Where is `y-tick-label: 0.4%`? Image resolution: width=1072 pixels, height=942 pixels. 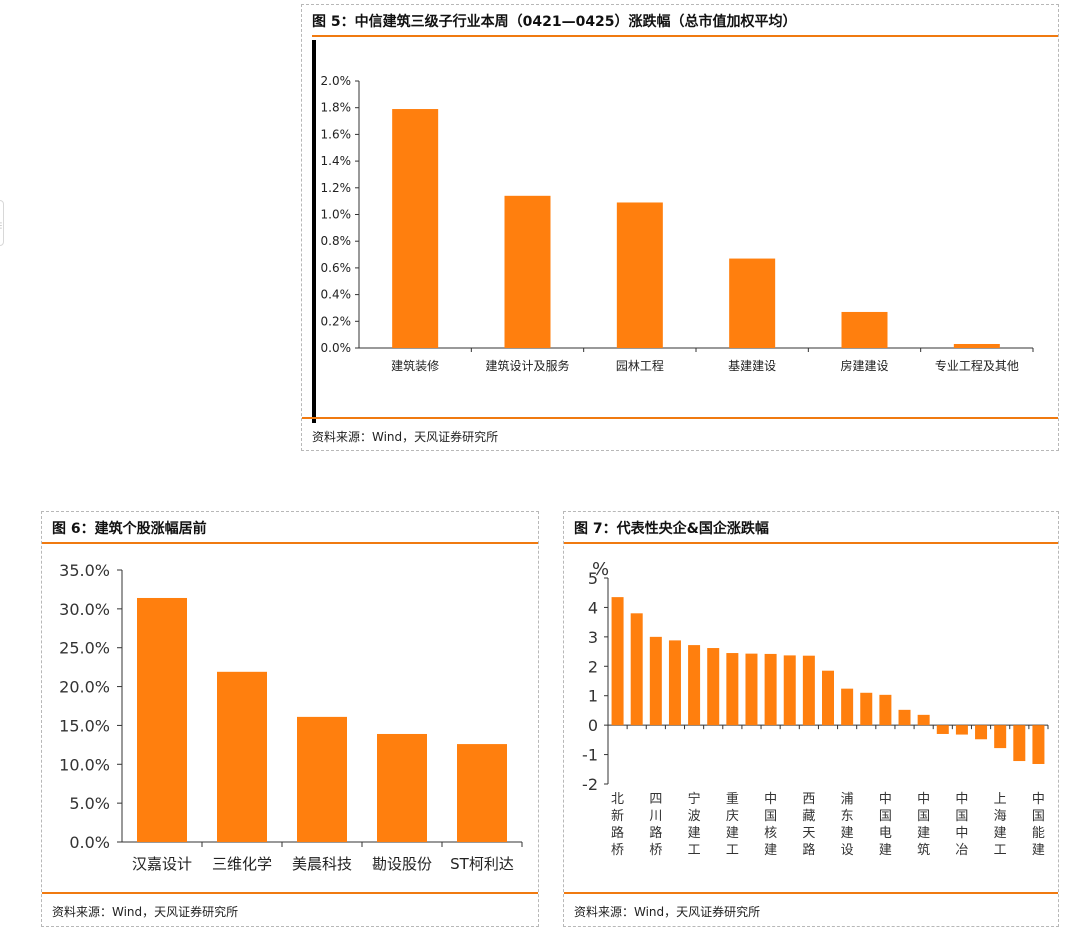
y-tick-label: 0.4% is located at coordinates (336, 295).